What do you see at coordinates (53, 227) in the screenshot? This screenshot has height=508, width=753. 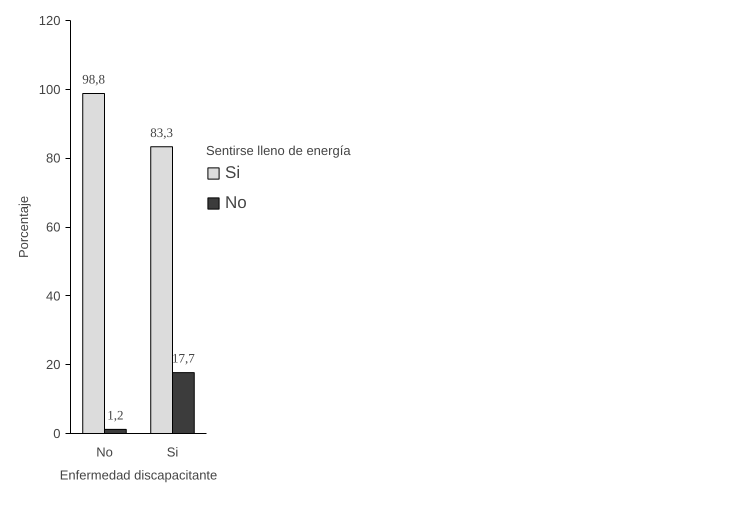 I see `y-tick-label: 60` at bounding box center [53, 227].